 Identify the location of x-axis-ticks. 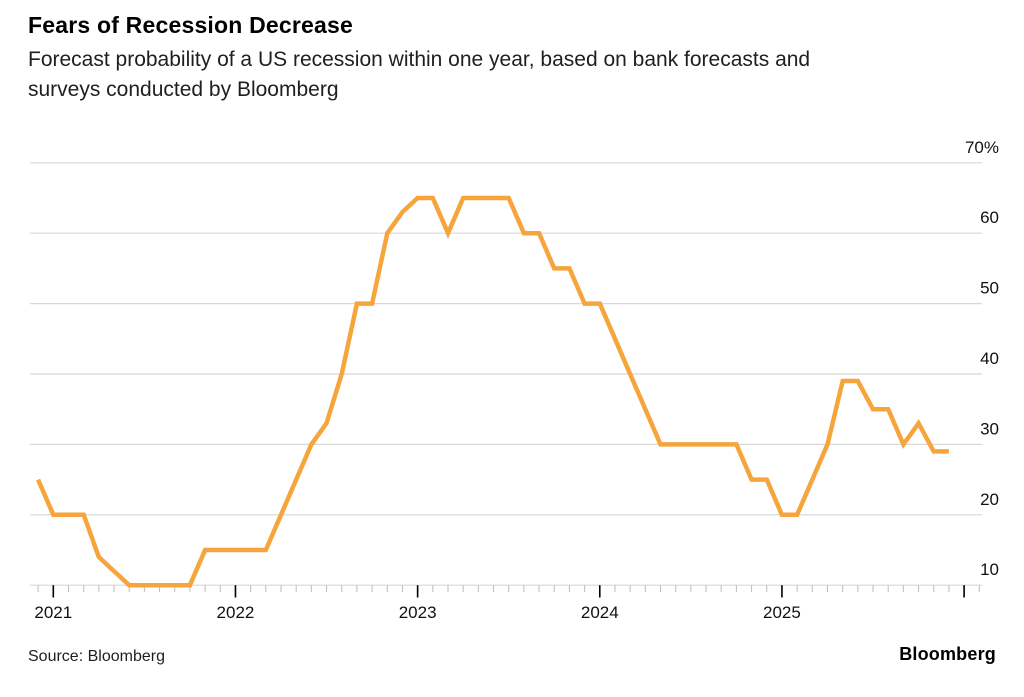
(508, 591).